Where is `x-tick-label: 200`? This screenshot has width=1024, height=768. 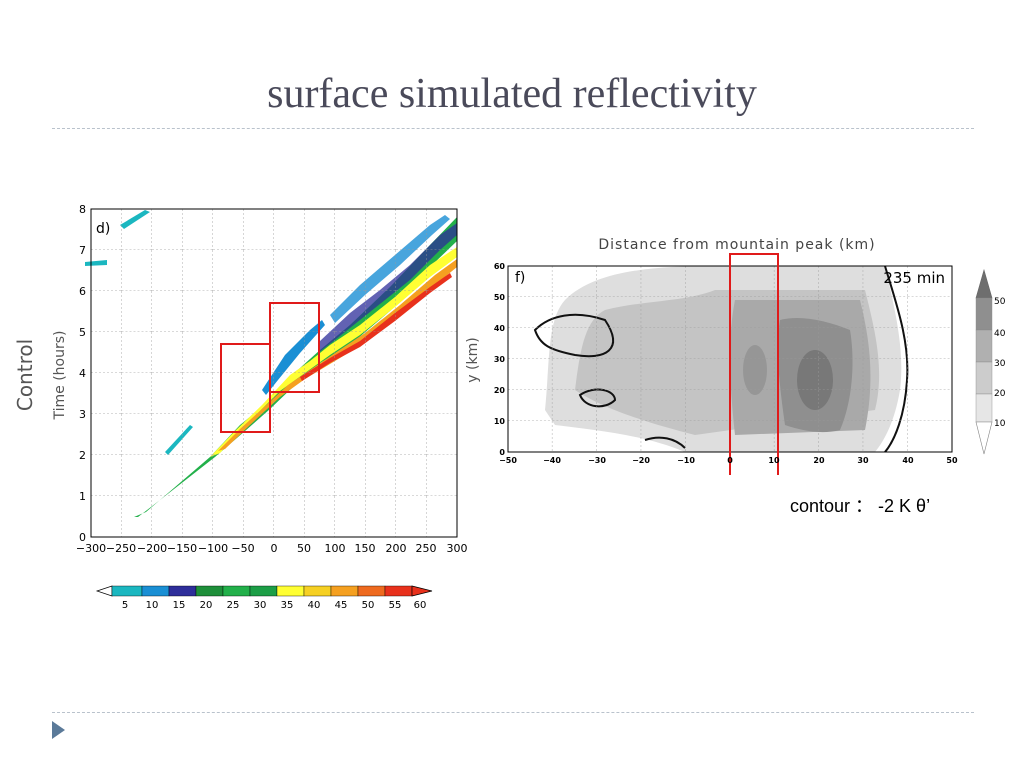 x-tick-label: 200 is located at coordinates (396, 548).